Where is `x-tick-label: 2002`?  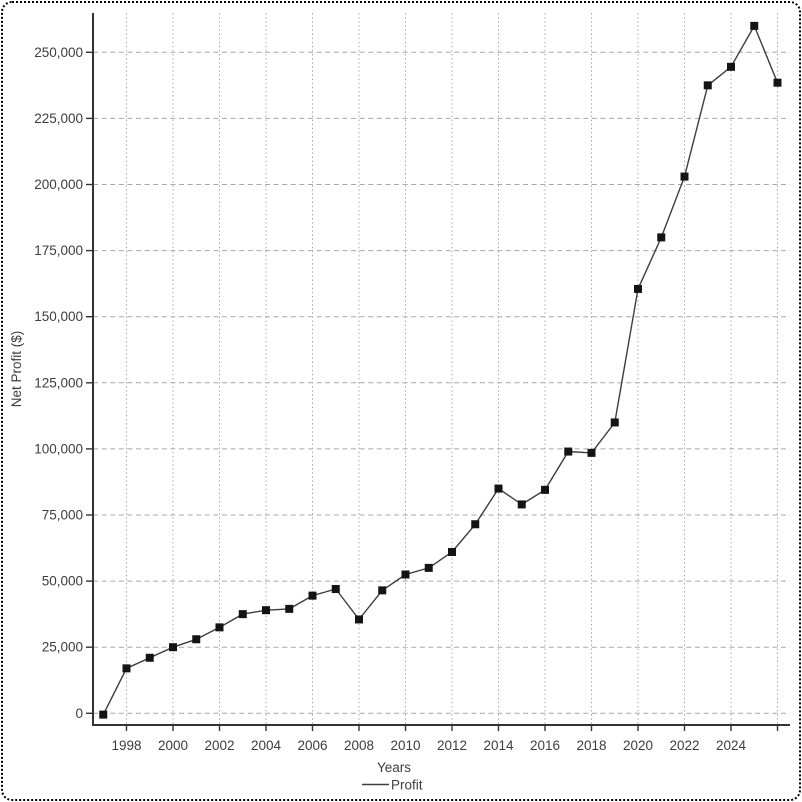 x-tick-label: 2002 is located at coordinates (219, 745).